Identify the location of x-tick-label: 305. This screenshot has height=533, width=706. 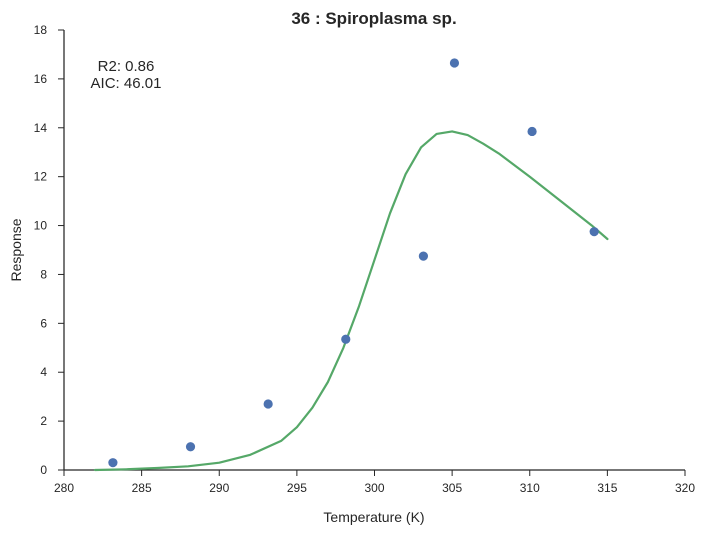
(452, 488).